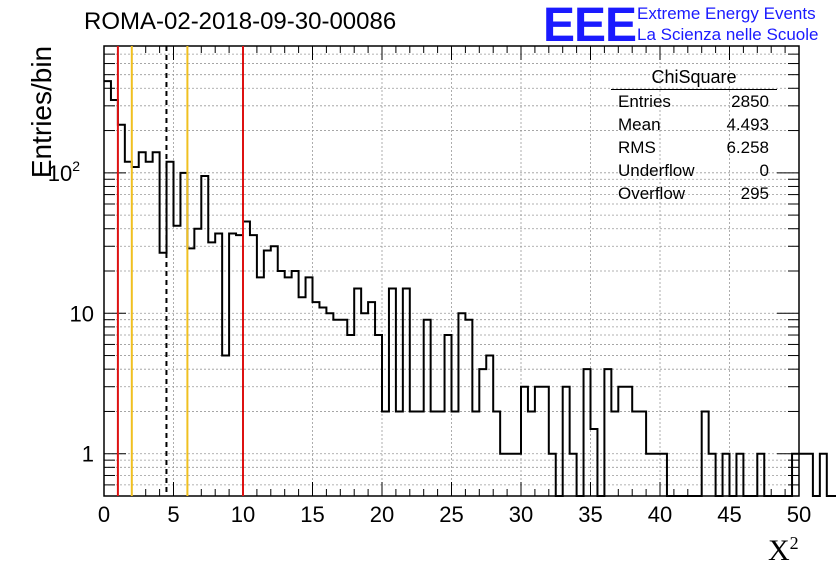 The height and width of the screenshot is (572, 836). I want to click on stats-value: 4.493, so click(747, 124).